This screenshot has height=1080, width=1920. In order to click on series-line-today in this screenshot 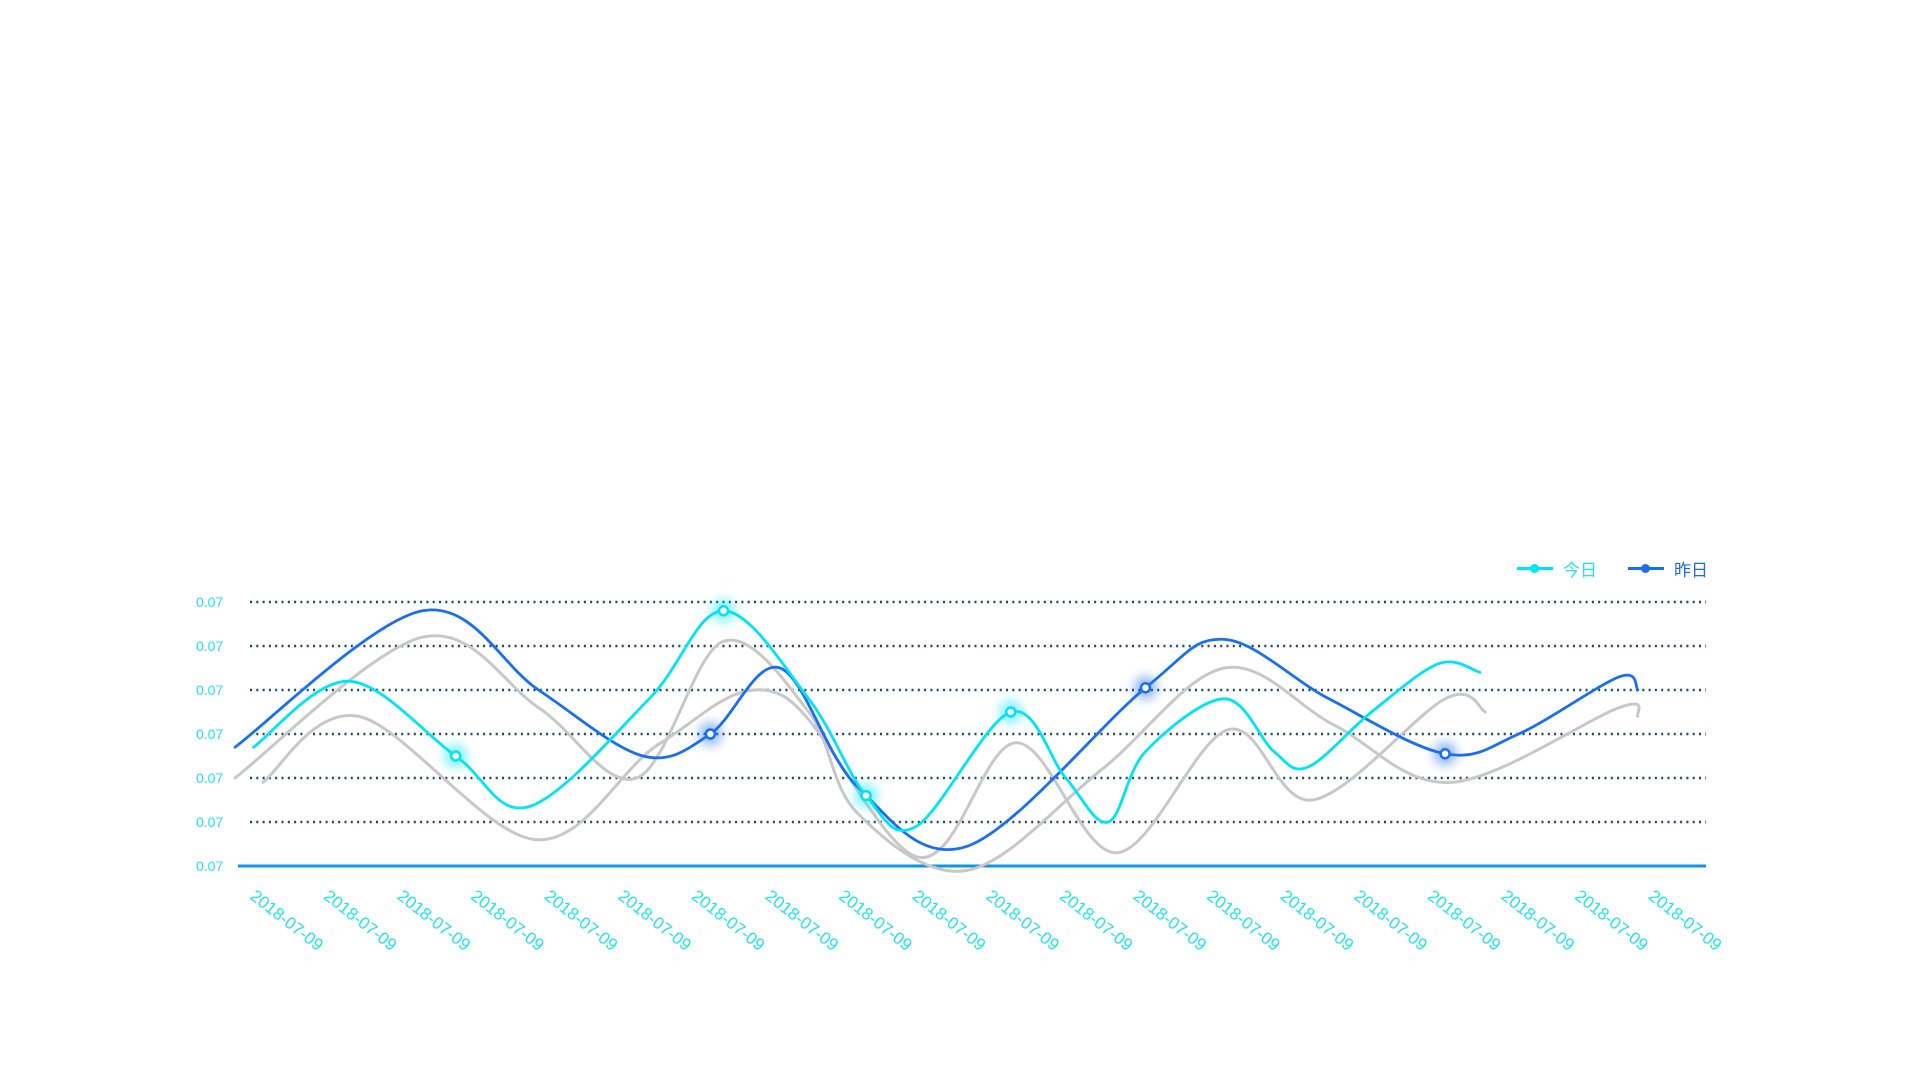, I will do `click(867, 720)`.